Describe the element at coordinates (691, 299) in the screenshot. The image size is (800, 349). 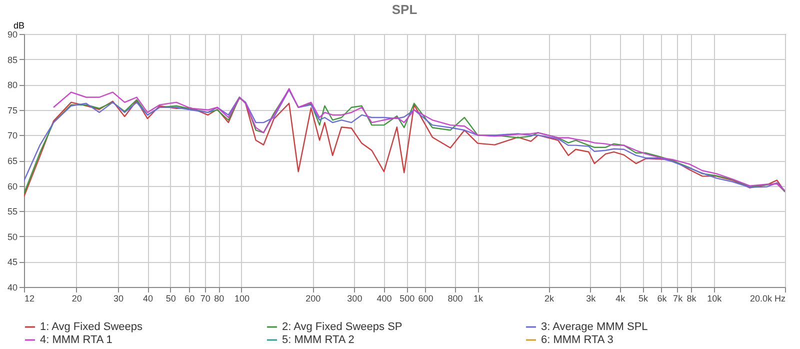
I see `x-tick-label: 8k` at that location.